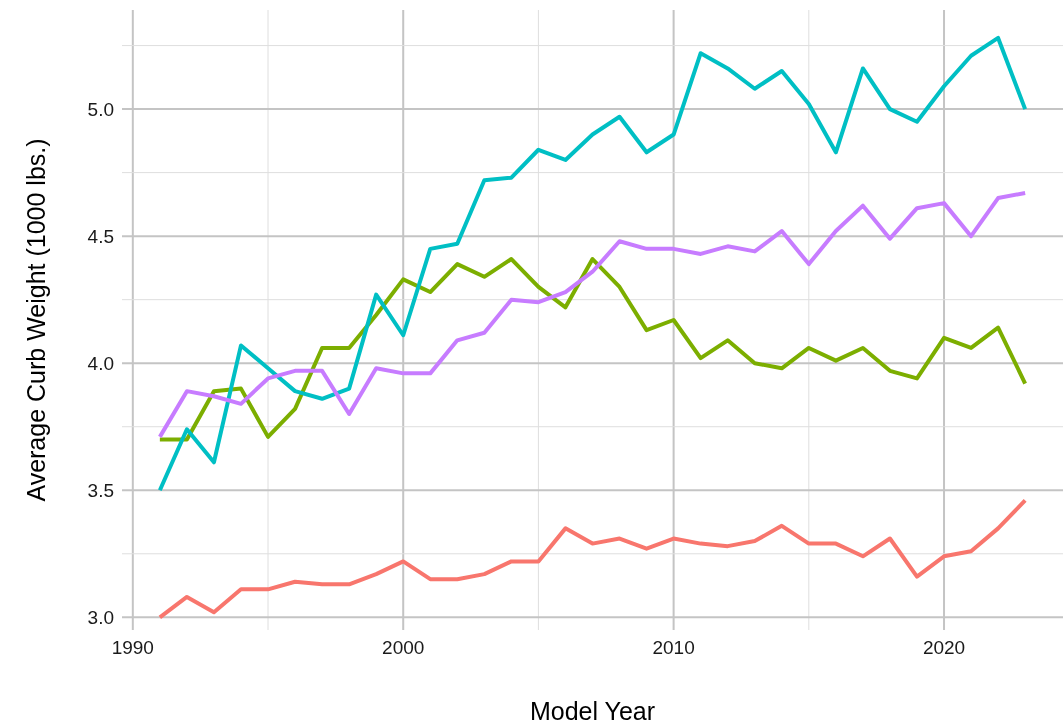 This screenshot has width=1063, height=726. What do you see at coordinates (592, 559) in the screenshot?
I see `line-series` at bounding box center [592, 559].